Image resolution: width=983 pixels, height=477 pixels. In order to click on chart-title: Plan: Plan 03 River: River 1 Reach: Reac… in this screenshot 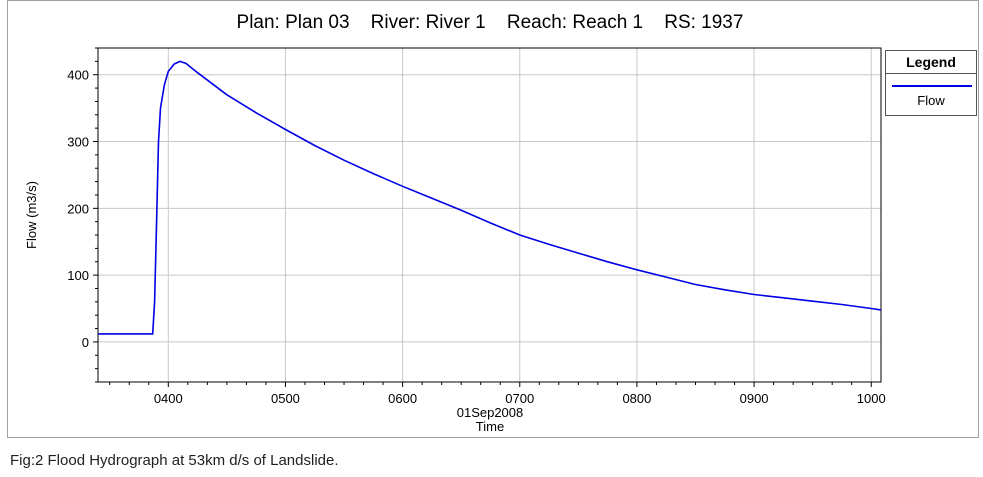, I will do `click(490, 22)`.